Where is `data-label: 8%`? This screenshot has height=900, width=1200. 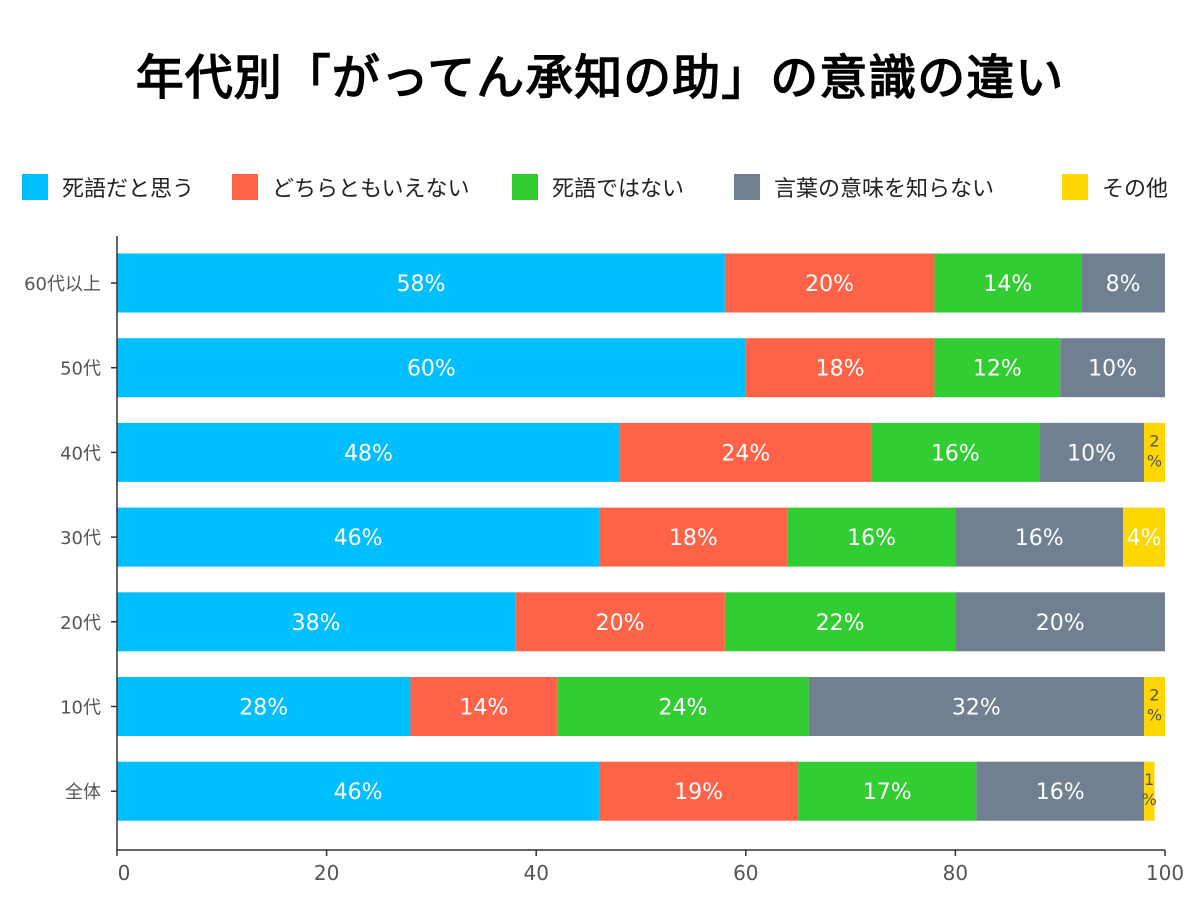 data-label: 8% is located at coordinates (1123, 284).